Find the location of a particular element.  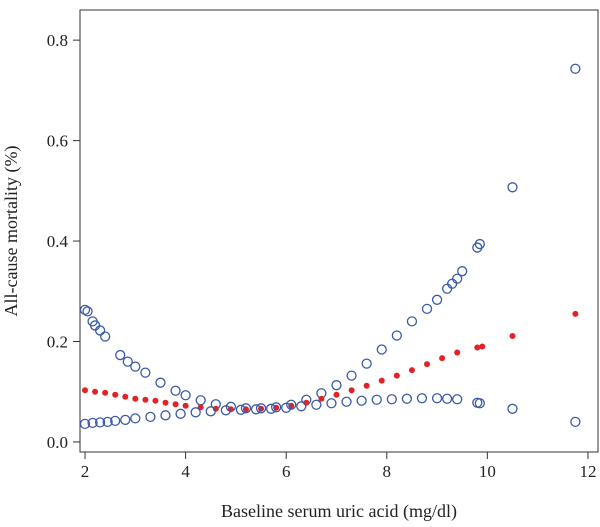

y-axis: 0.0 0.2 0.4 0.6 0.8 is located at coordinates (63, 241).